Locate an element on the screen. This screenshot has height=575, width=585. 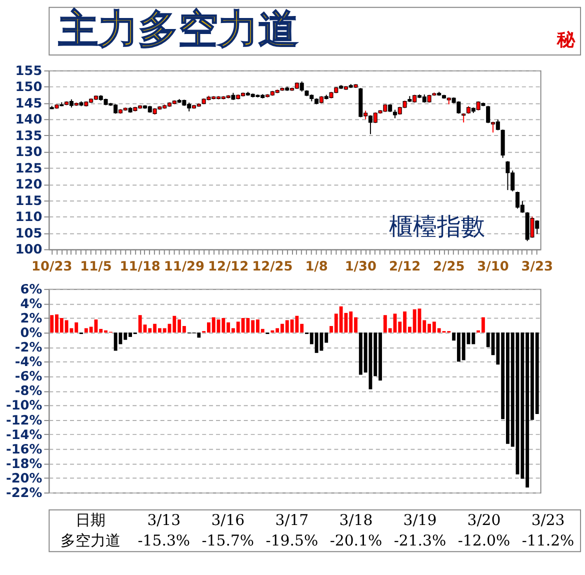
x-tick-label: 2/25 is located at coordinates (449, 267).